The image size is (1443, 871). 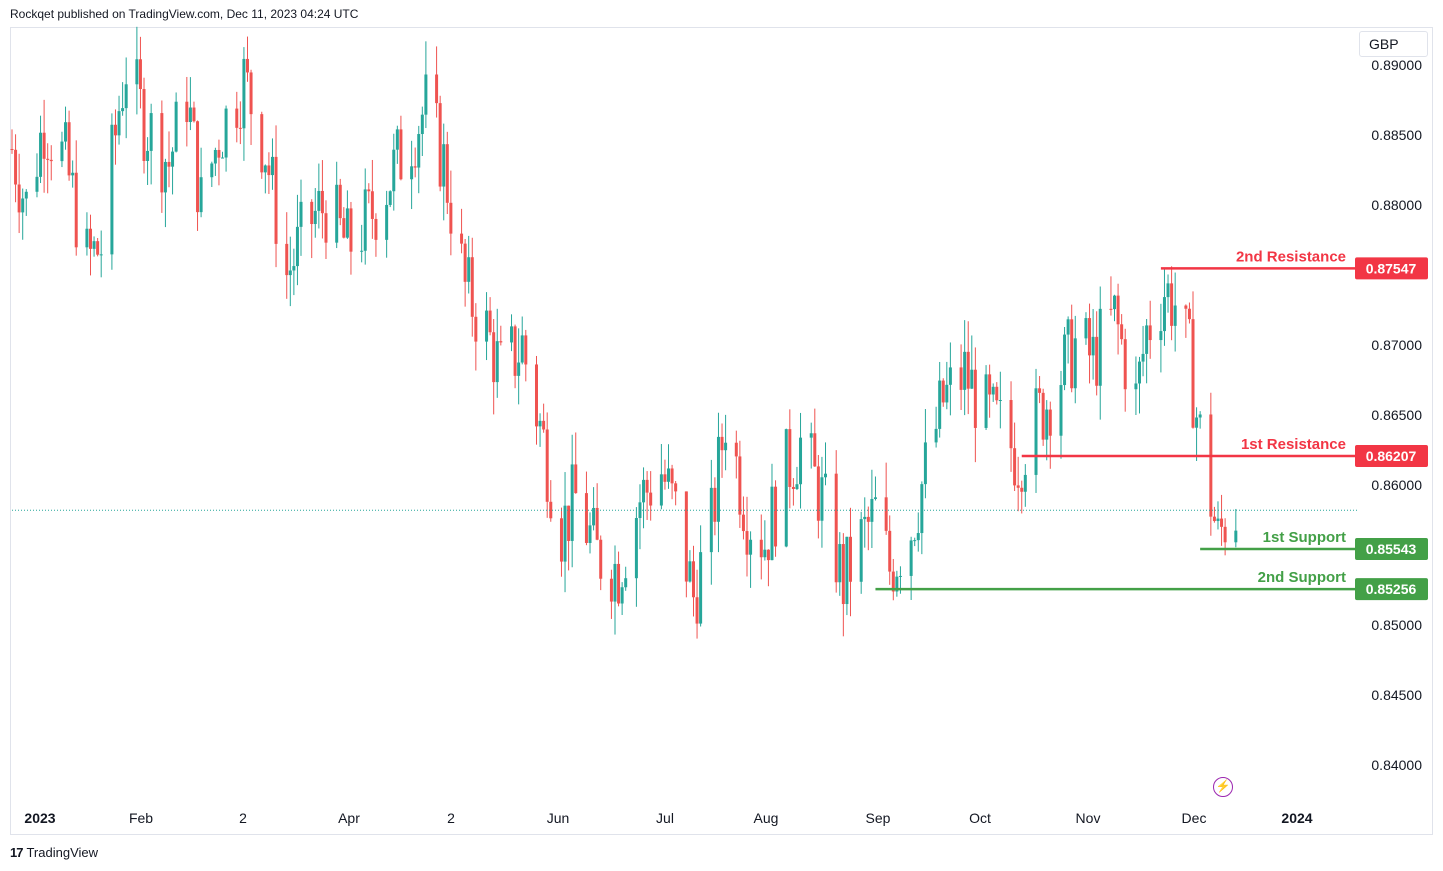 I want to click on footer-brand: TradingView, so click(x=62, y=852).